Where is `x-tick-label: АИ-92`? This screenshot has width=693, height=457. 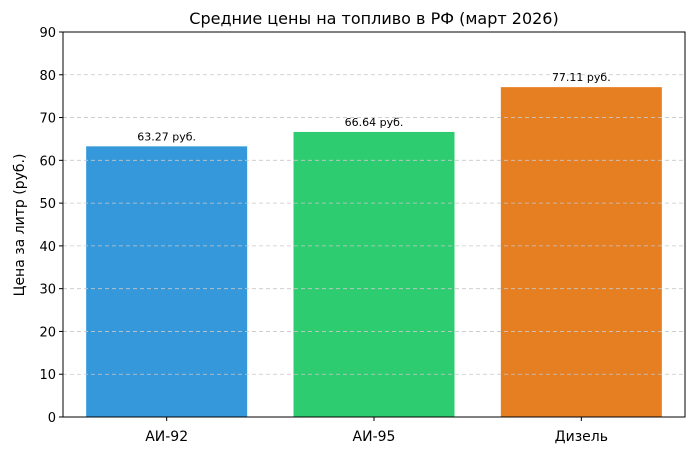
x-tick-label: АИ-92 is located at coordinates (166, 437).